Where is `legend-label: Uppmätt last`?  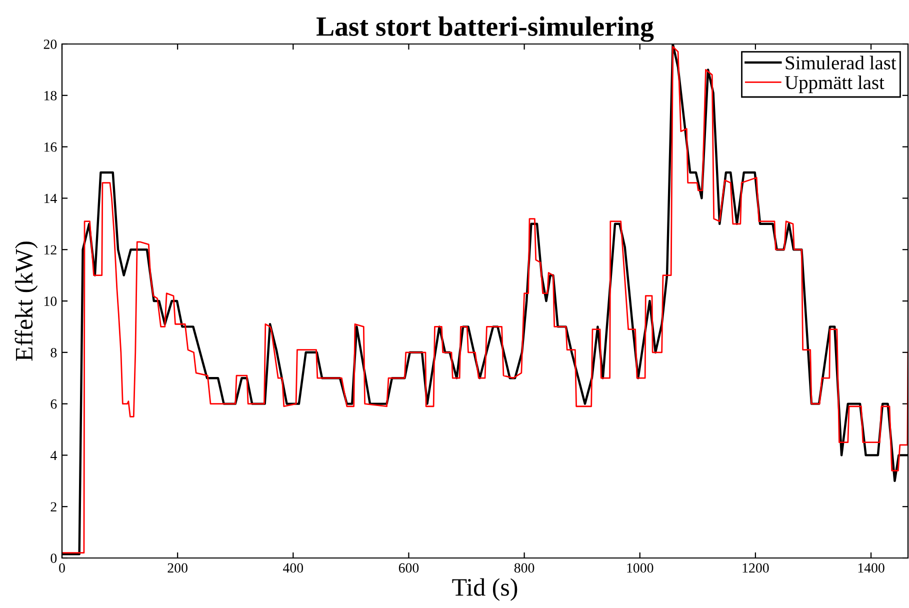
legend-label: Uppmätt last is located at coordinates (834, 84).